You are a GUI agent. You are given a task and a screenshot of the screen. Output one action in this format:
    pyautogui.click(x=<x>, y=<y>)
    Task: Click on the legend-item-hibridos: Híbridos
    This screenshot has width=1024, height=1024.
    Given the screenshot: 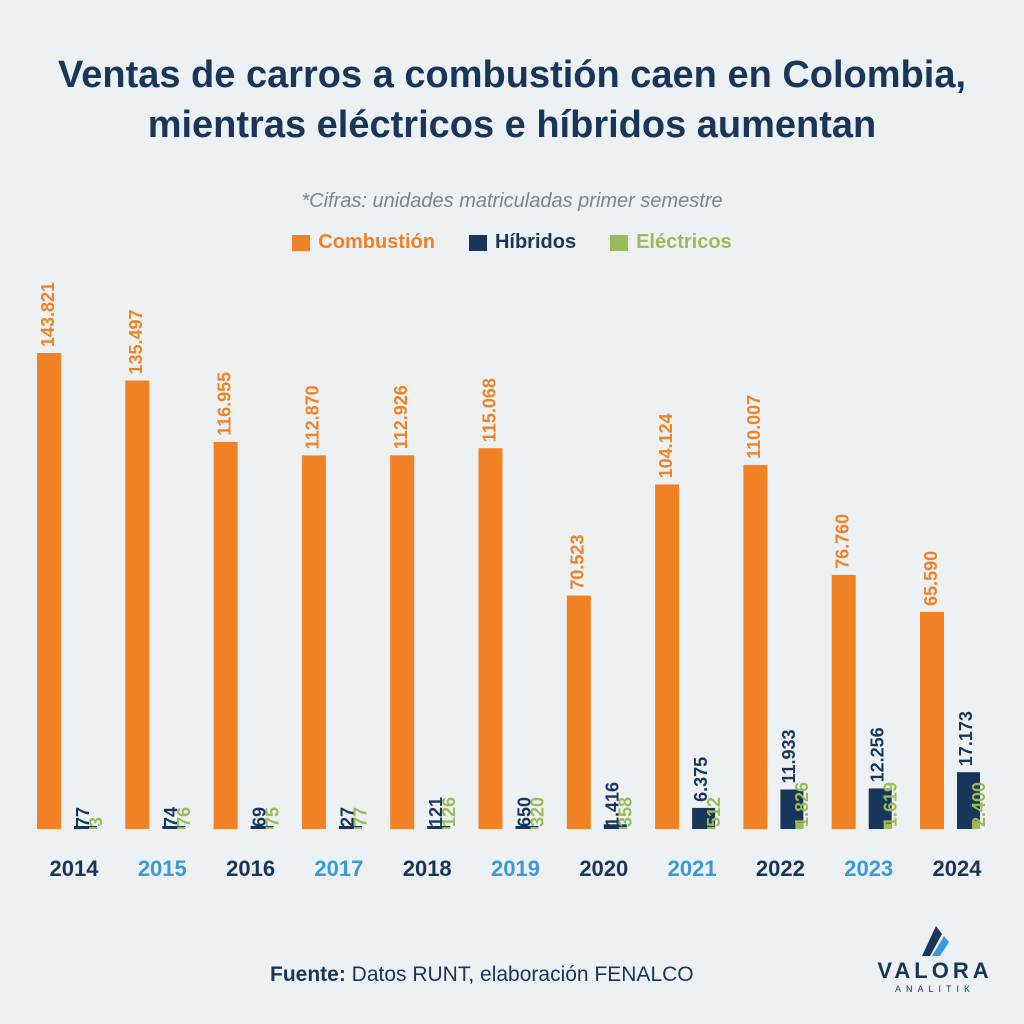 What is the action you would take?
    pyautogui.click(x=522, y=242)
    